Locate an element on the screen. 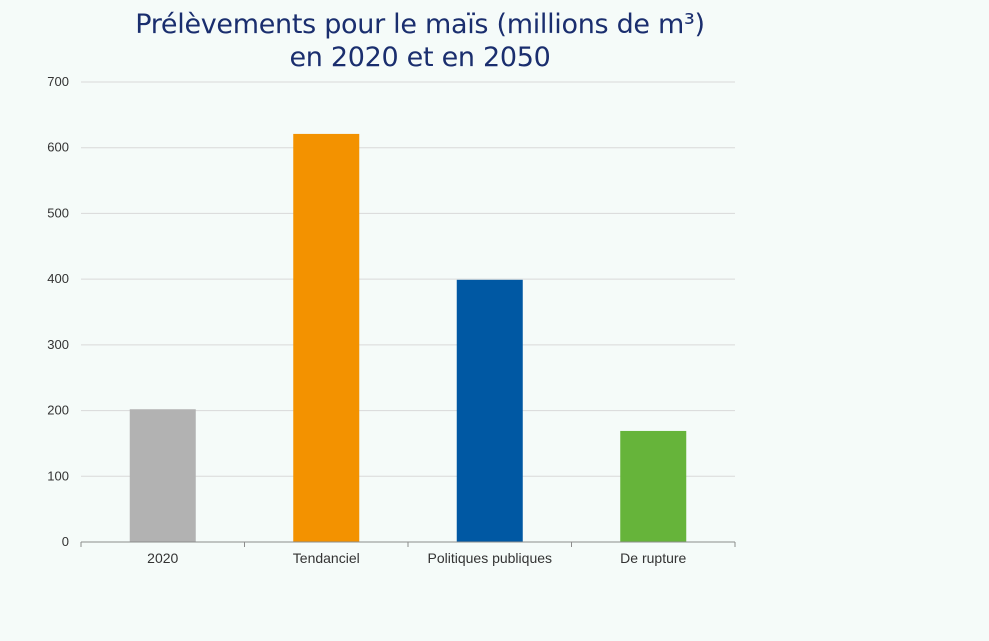 This screenshot has width=989, height=641. y-tick-label: 100 is located at coordinates (58, 475).